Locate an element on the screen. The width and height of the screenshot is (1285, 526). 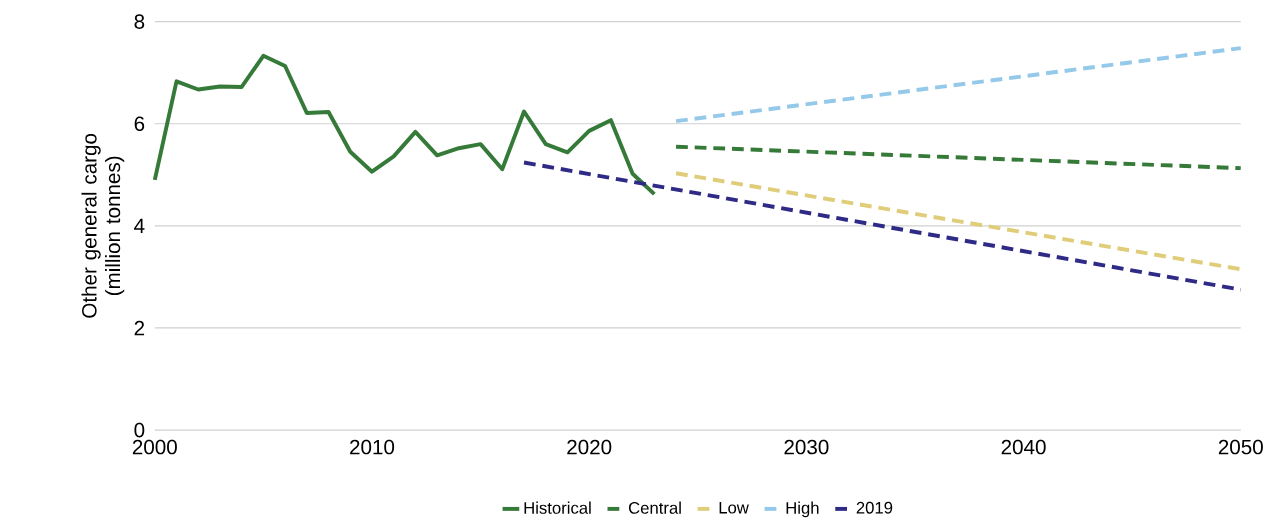
y-tick-label: 6 is located at coordinates (139, 123).